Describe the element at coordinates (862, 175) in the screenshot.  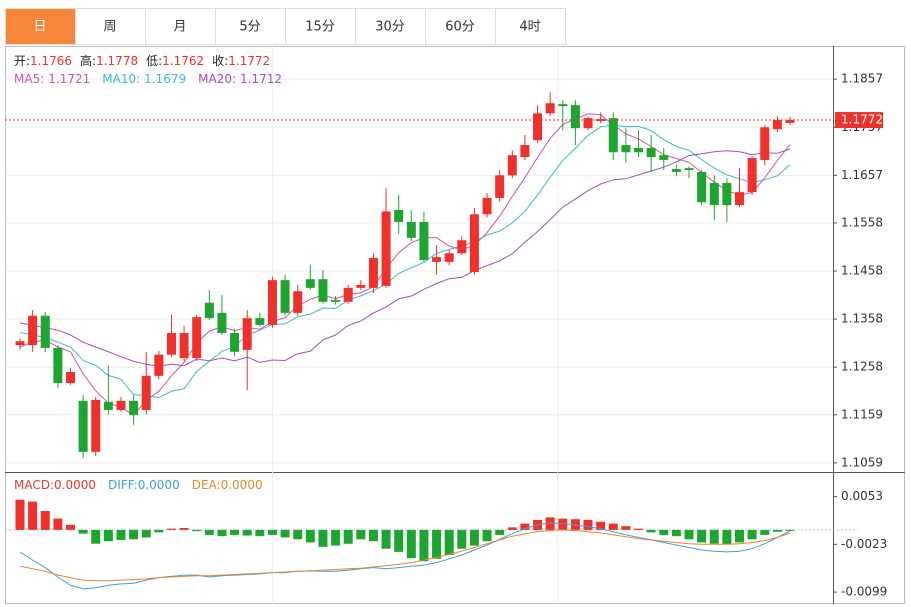
I see `y-tick-label: 1.1657` at that location.